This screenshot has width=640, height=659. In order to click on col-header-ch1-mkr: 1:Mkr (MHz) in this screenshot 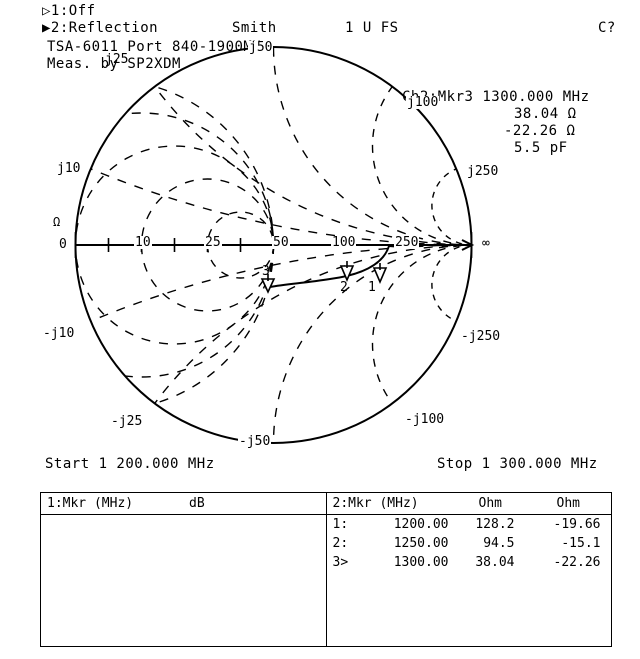, I will do `click(90, 503)`.